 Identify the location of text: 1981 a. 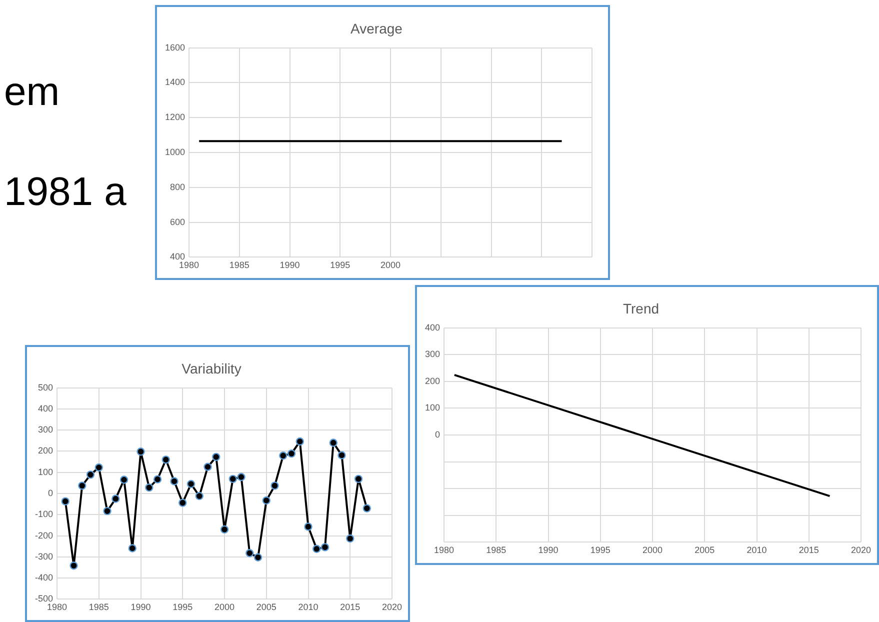
(65, 192).